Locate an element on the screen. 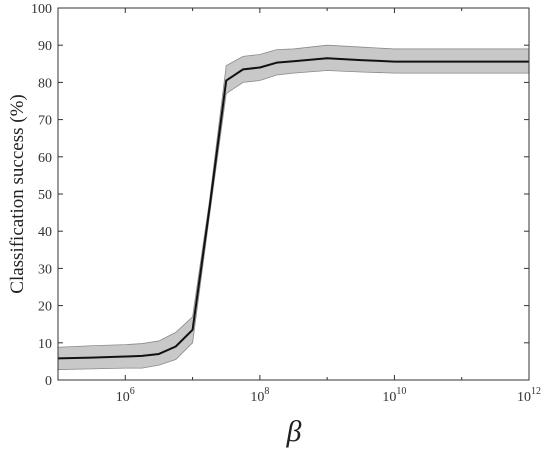  y-tick-label: 0 is located at coordinates (48, 381).